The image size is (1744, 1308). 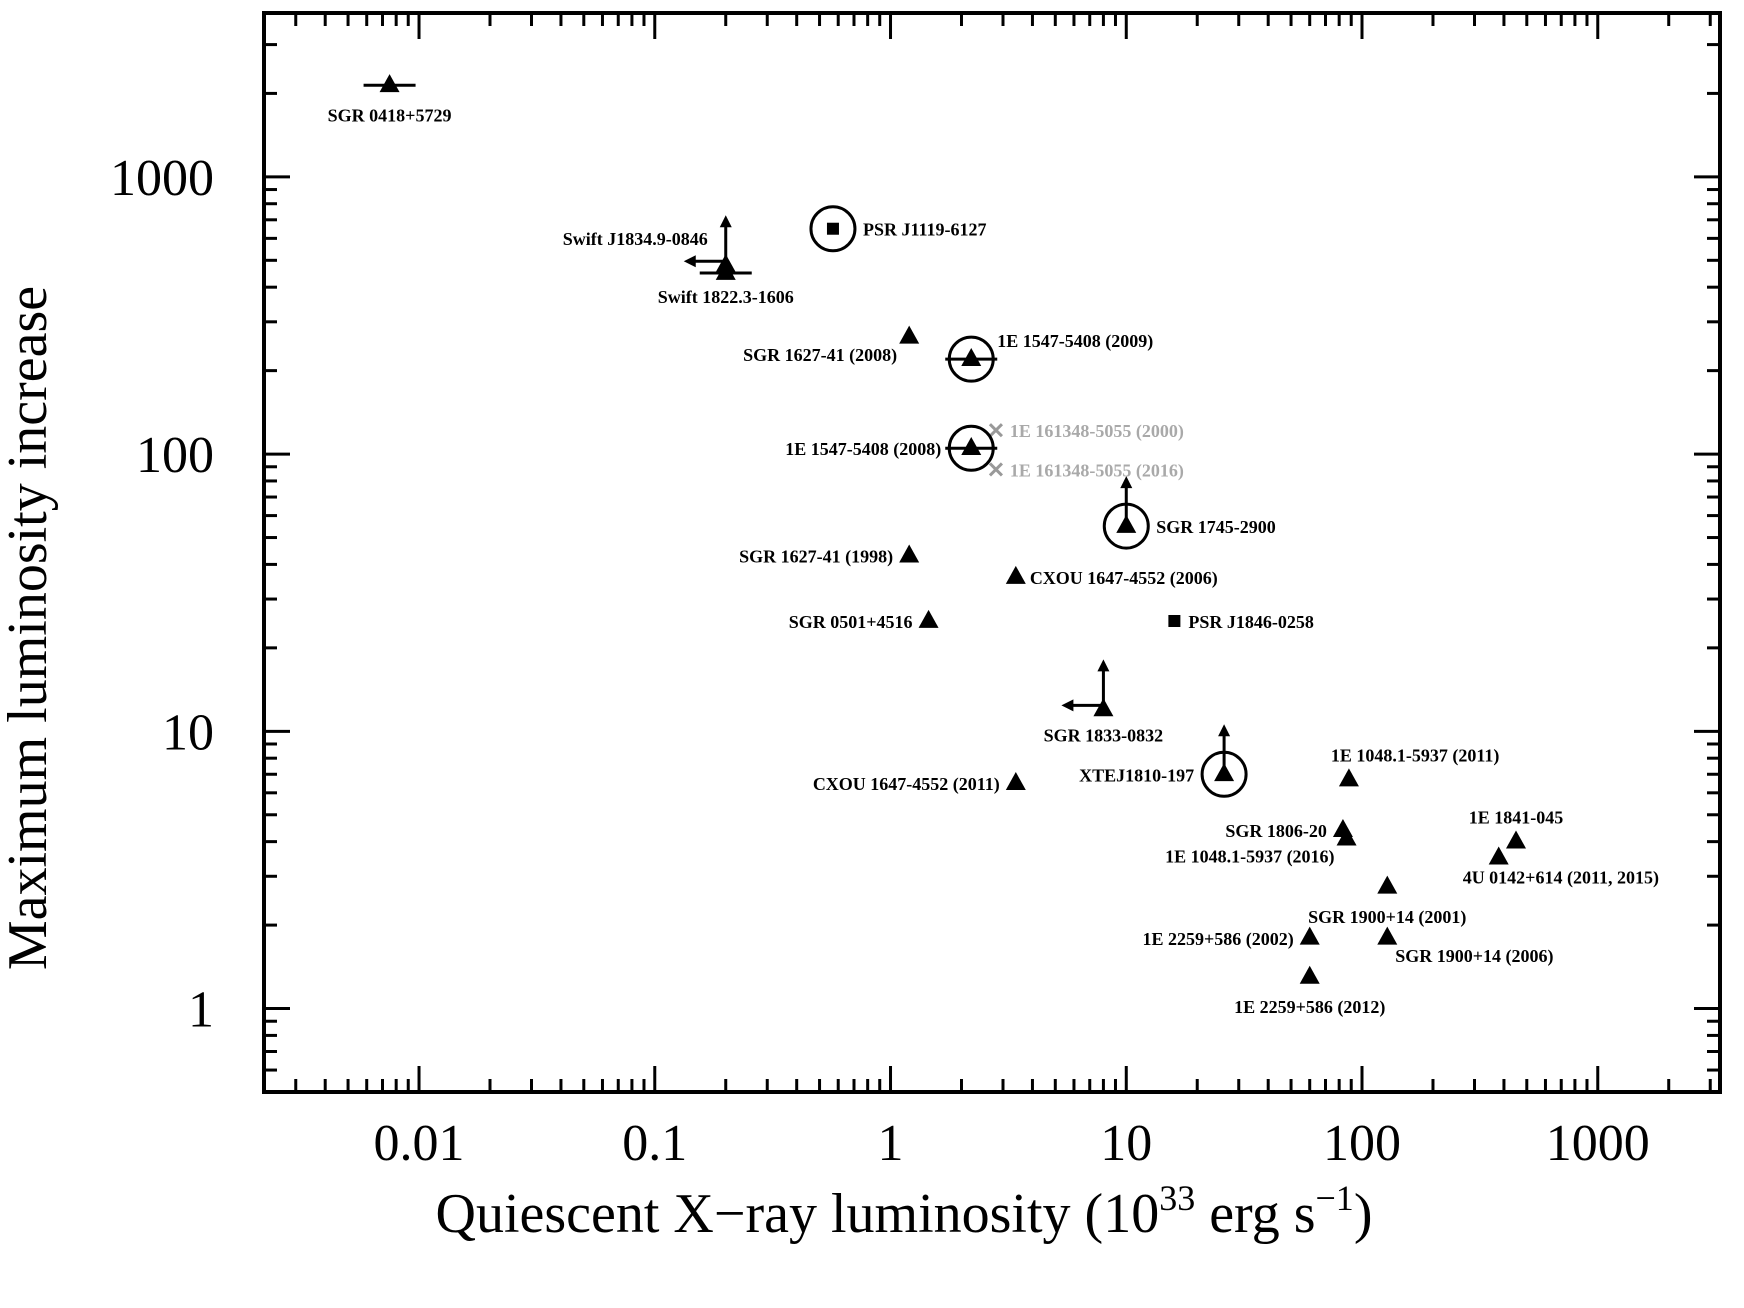 I want to click on y-tick-label: 1, so click(x=201, y=1010).